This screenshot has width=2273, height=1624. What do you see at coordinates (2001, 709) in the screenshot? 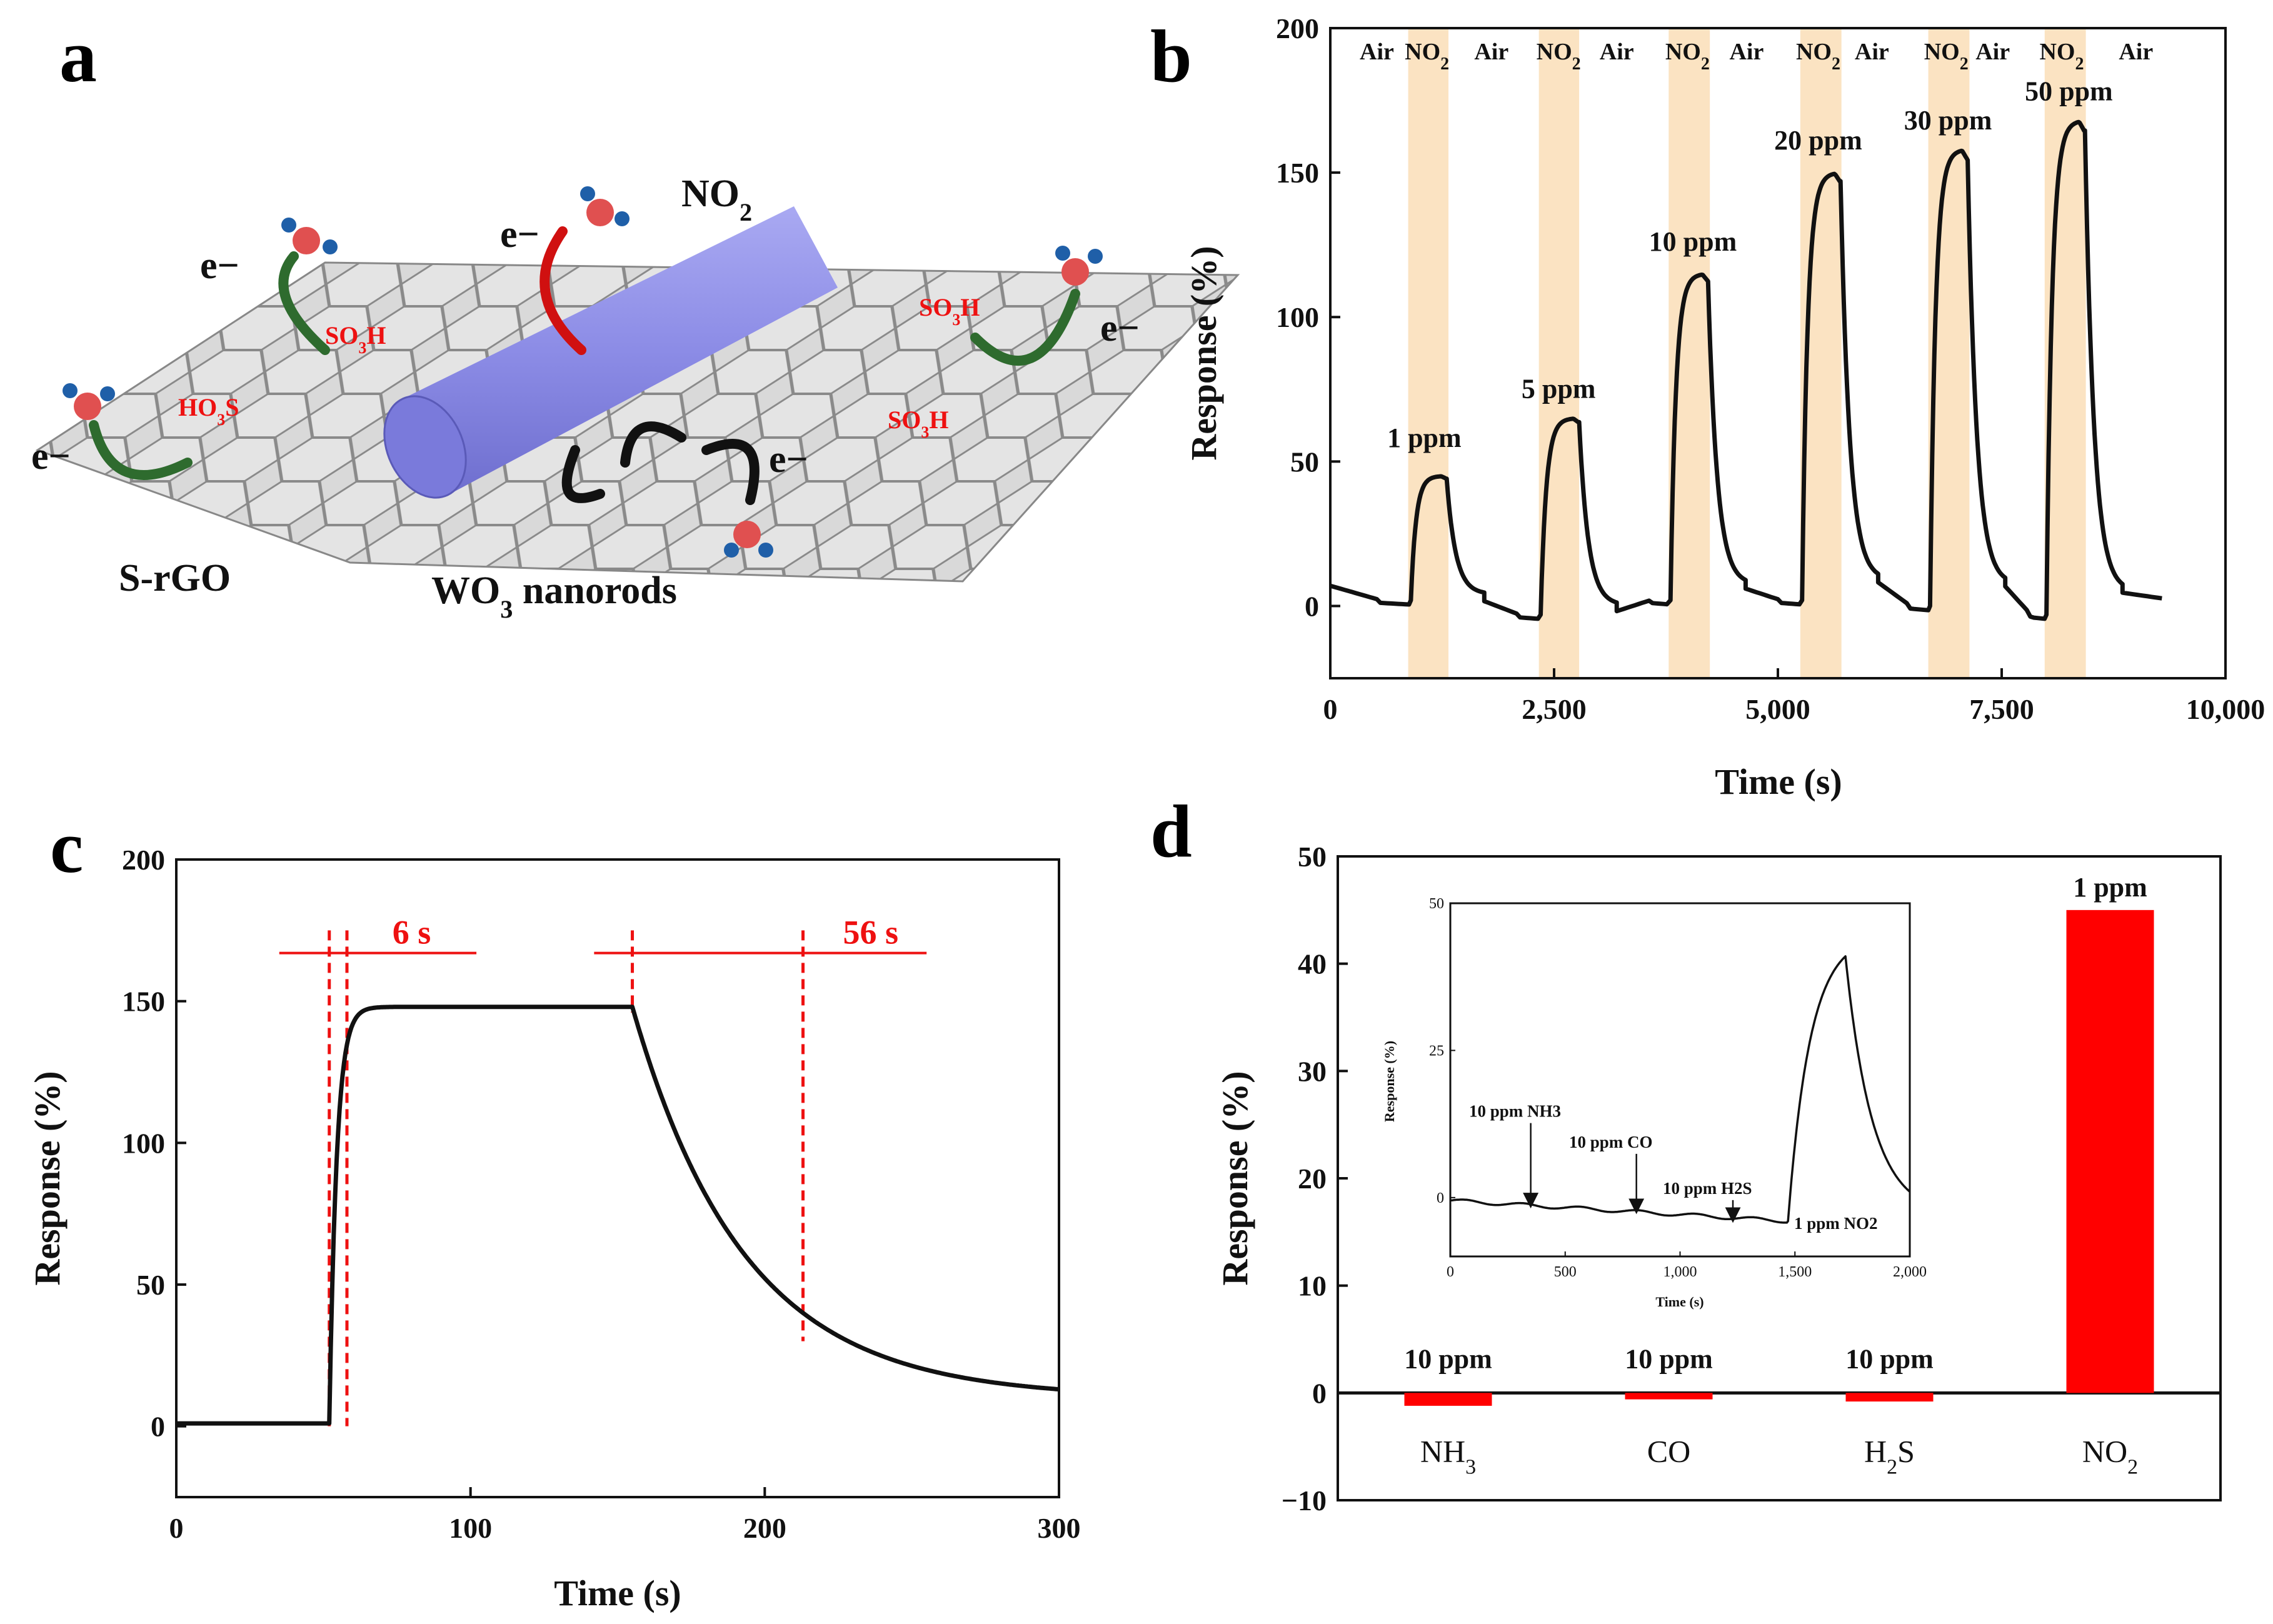
I see `x-tick-label: 7,500` at bounding box center [2001, 709].